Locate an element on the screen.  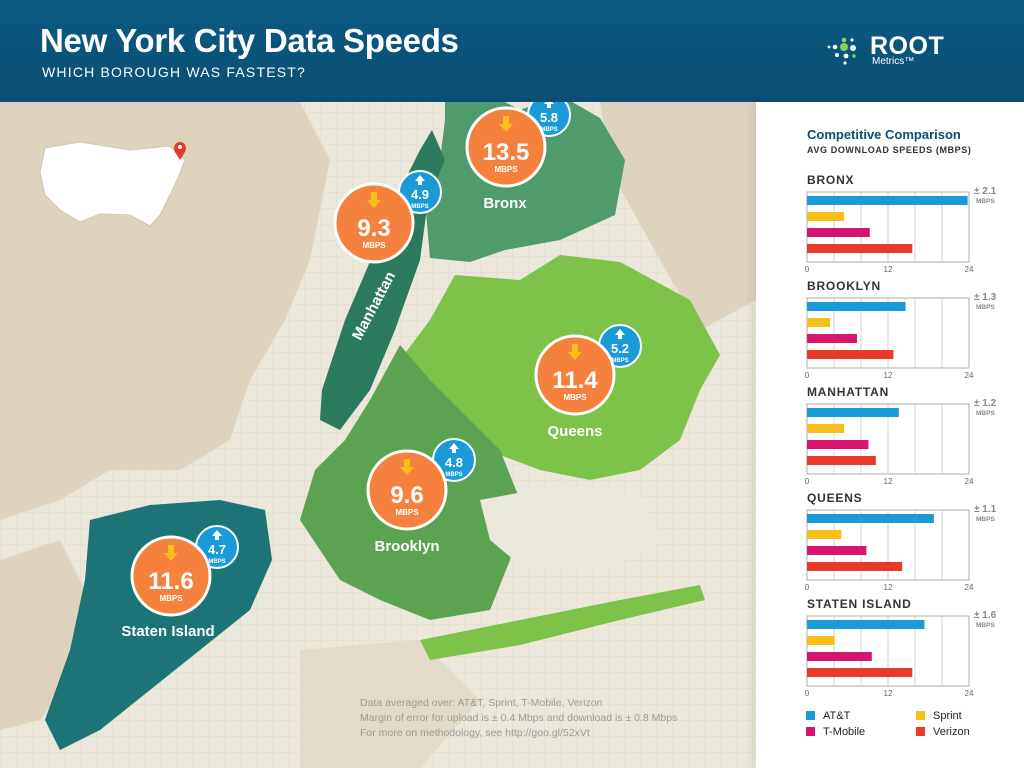
margin-value: ± 1.3 is located at coordinates (985, 297).